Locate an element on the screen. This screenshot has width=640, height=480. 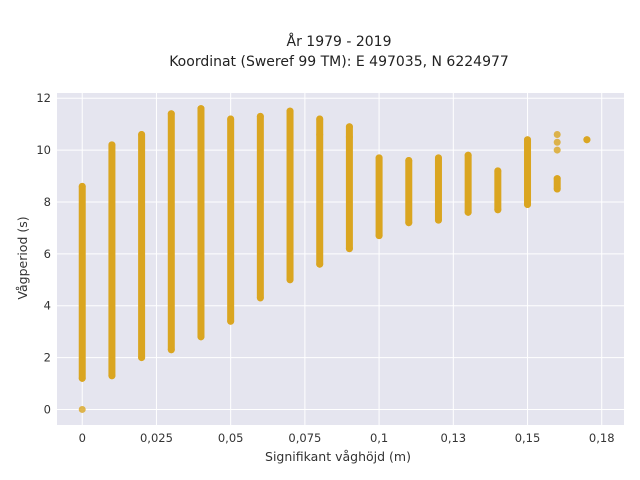
x-tick-label: 0,025 is located at coordinates (156, 438).